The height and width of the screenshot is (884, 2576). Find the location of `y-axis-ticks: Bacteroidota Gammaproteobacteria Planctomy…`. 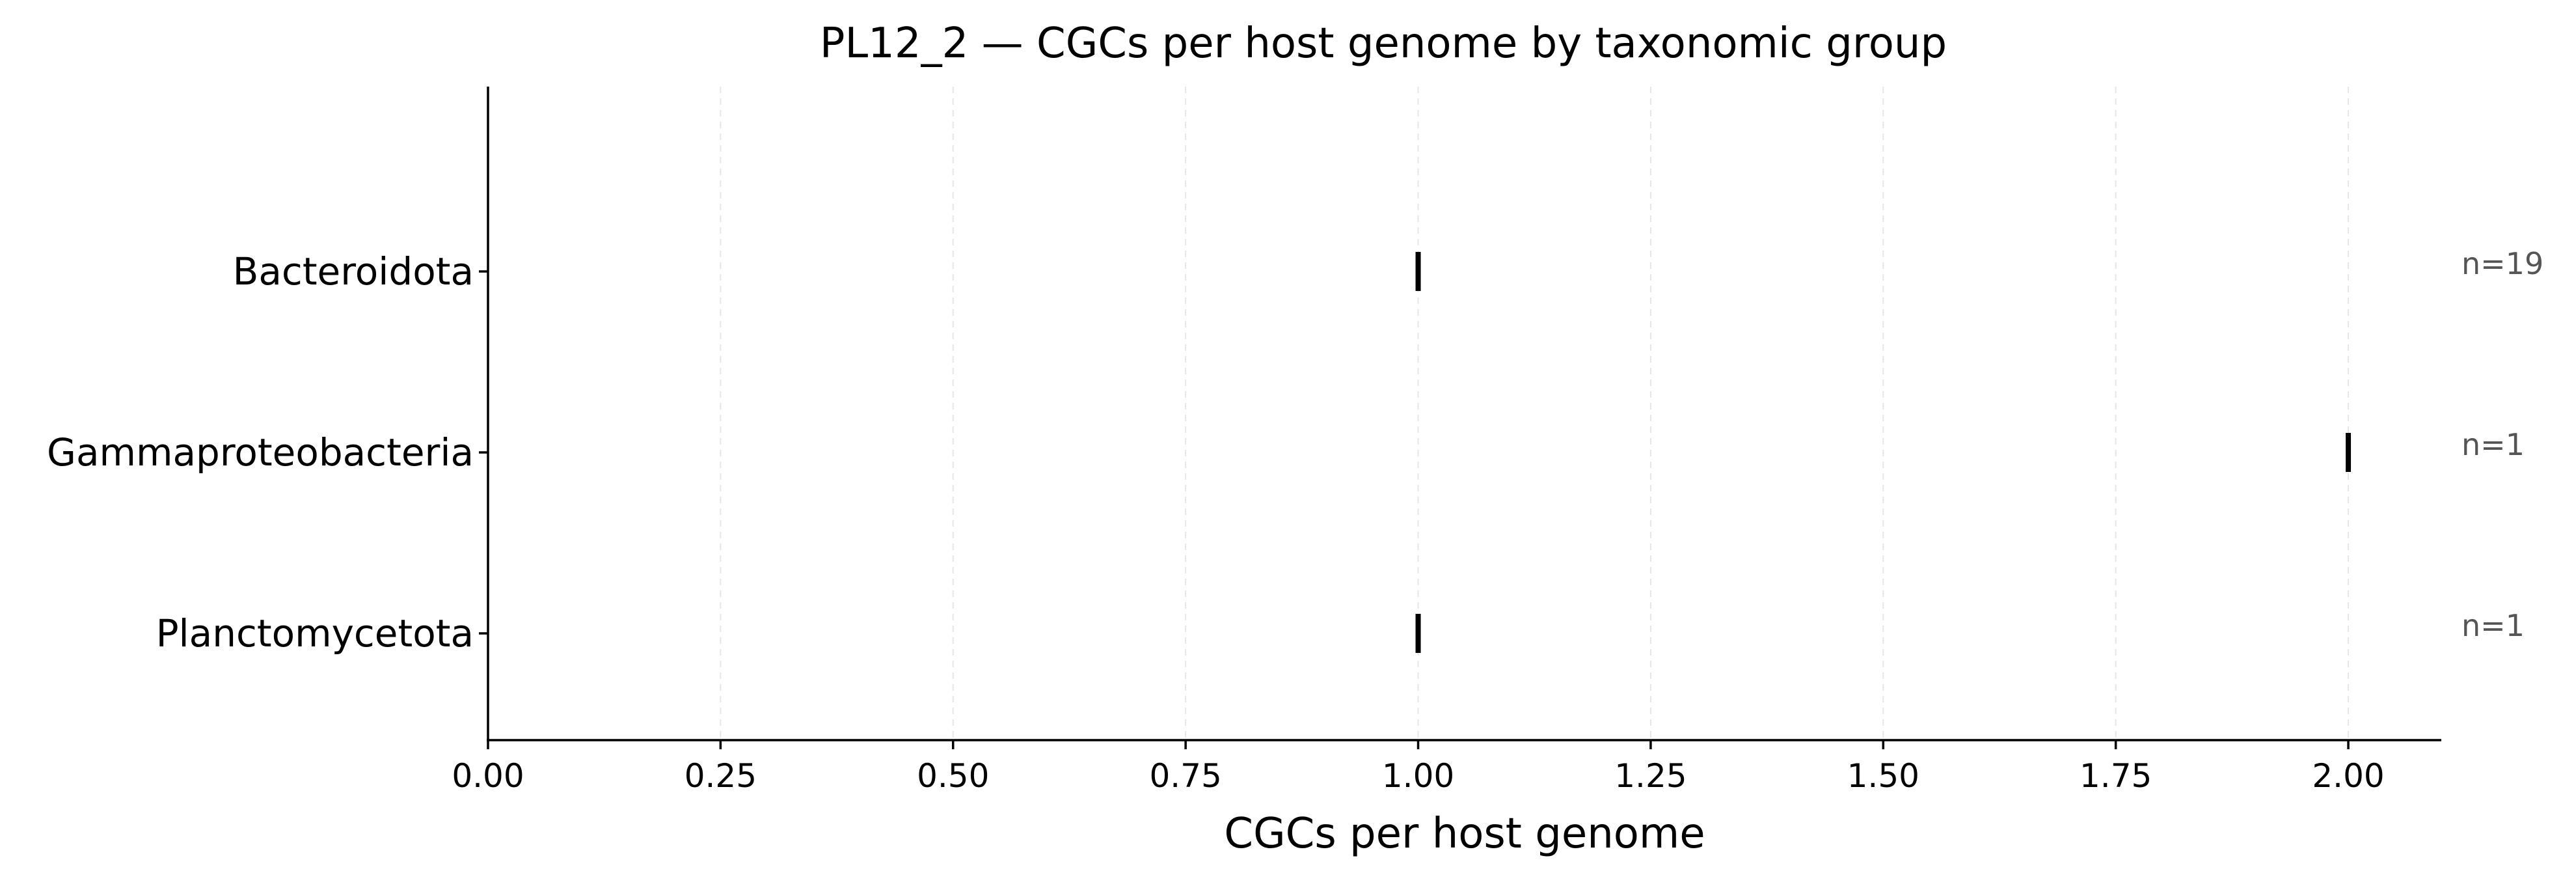

y-axis-ticks: Bacteroidota Gammaproteobacteria Planctomy… is located at coordinates (267, 452).